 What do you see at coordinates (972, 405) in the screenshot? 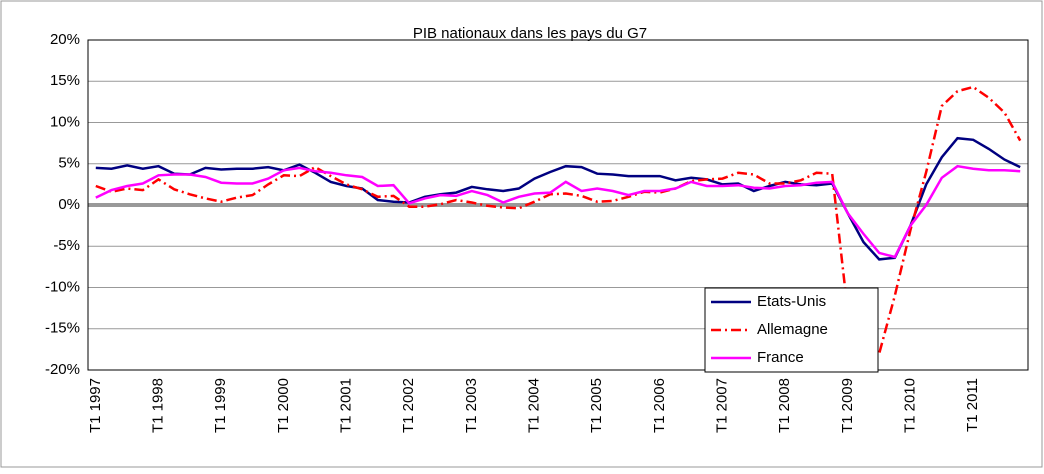
I see `x-tick-label: T1 2011` at bounding box center [972, 405].